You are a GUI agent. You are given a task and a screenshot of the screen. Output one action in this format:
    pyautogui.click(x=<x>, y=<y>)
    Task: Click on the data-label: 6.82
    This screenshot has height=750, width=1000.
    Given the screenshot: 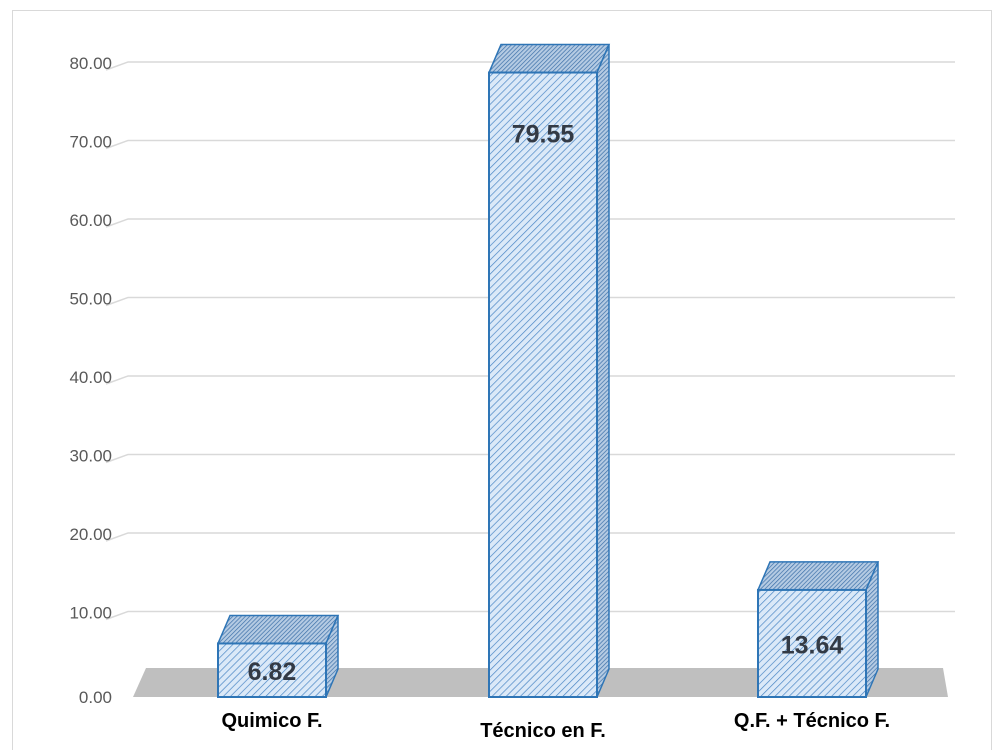 What is the action you would take?
    pyautogui.click(x=272, y=672)
    